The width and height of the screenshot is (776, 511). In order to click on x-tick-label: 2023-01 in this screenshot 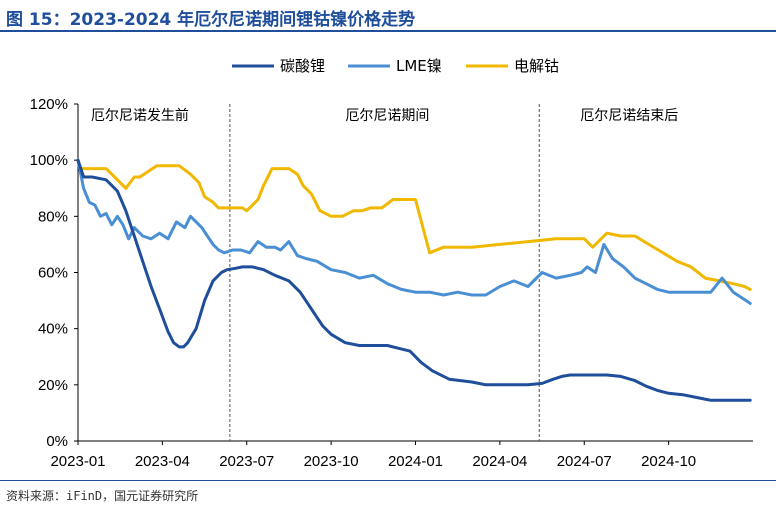, I will do `click(77, 461)`.